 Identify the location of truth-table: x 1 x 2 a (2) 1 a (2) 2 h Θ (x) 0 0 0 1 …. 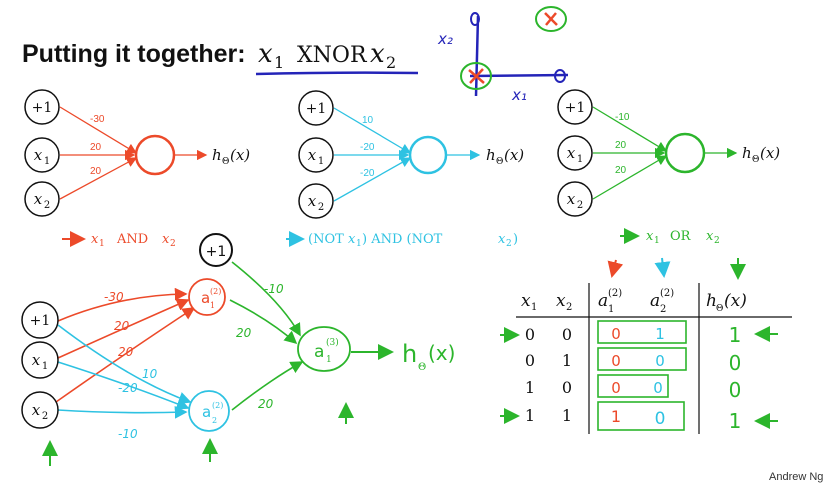
(646, 345).